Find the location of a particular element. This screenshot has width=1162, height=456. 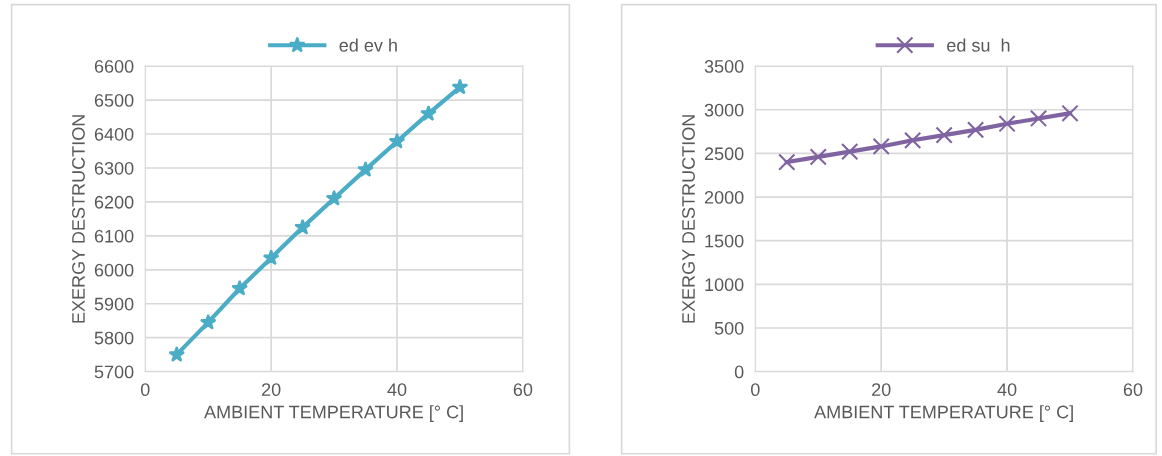

legend-label: ed su h is located at coordinates (978, 45).